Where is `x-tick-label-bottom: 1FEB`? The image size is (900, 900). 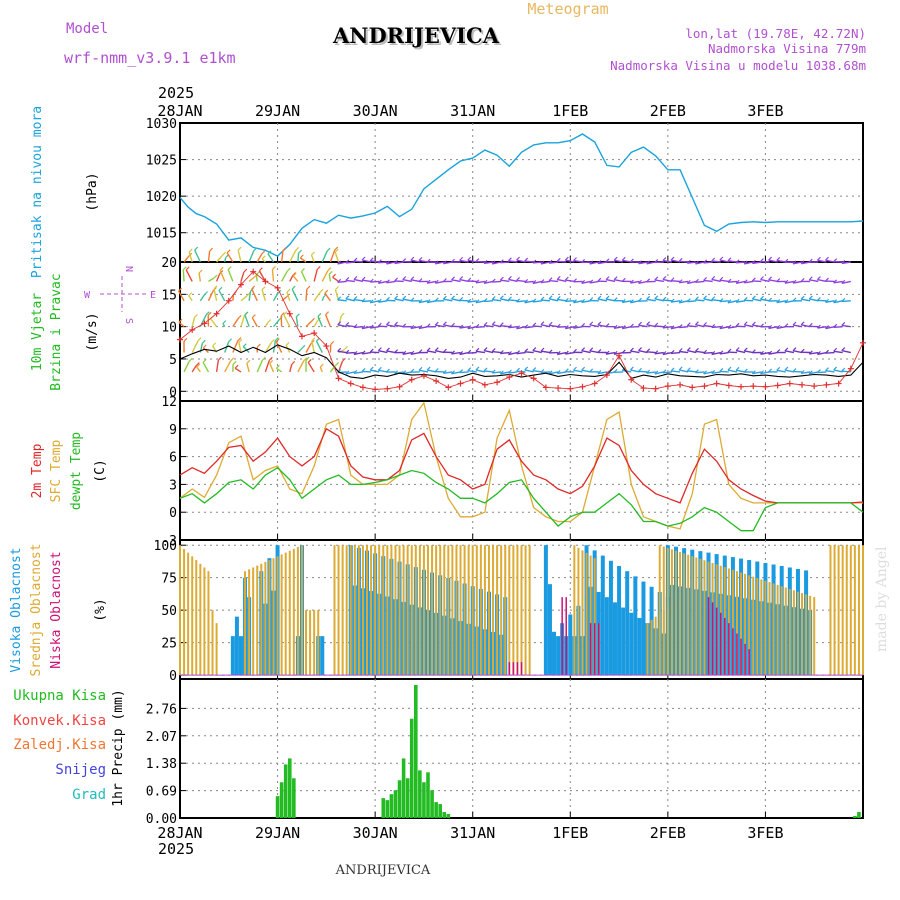 x-tick-label-bottom: 1FEB is located at coordinates (570, 833).